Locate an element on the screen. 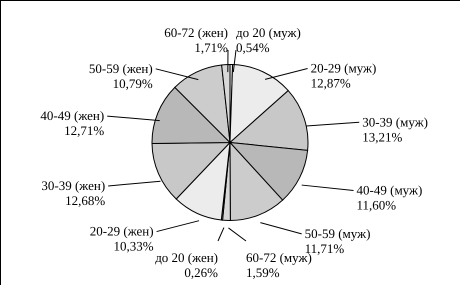 This screenshot has width=460, height=285. data-label: 0,54% is located at coordinates (253, 47).